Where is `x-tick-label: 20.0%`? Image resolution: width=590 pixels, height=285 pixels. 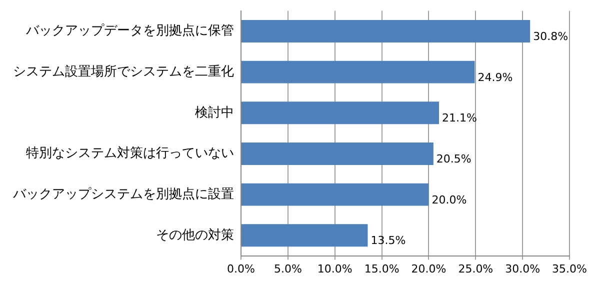 x-tick-label: 20.0% is located at coordinates (428, 269).